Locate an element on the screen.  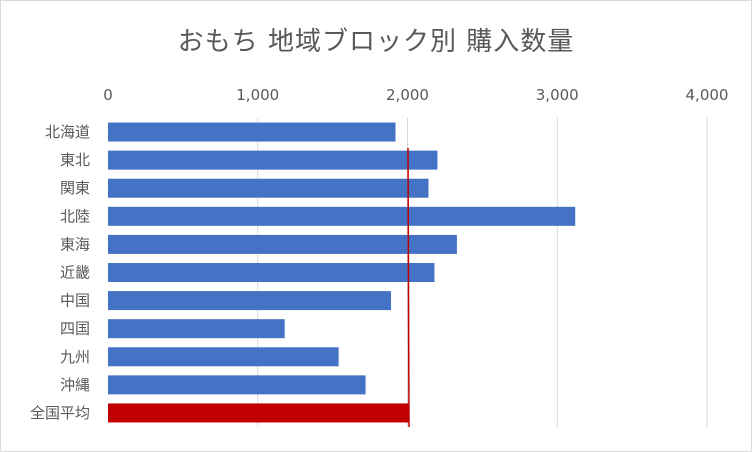
category-label: 関東 is located at coordinates (75, 188).